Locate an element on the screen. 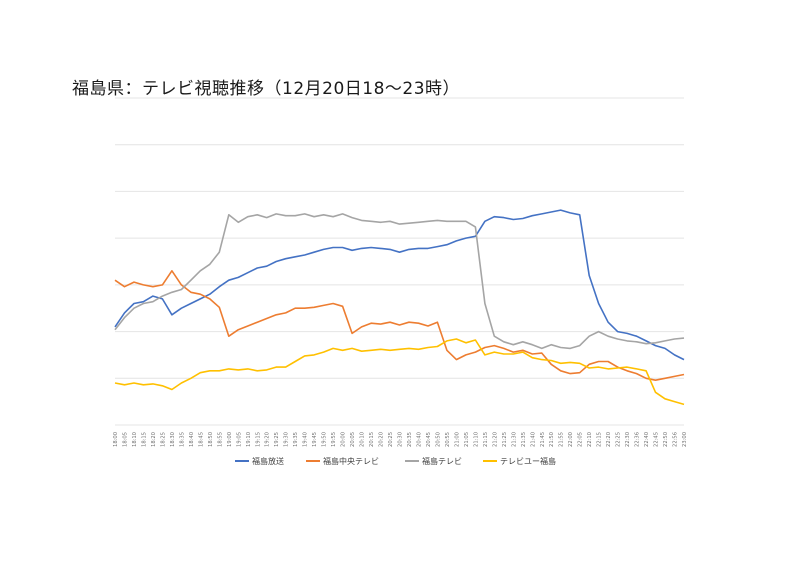  x-tick-label: 20:00 is located at coordinates (344, 439).